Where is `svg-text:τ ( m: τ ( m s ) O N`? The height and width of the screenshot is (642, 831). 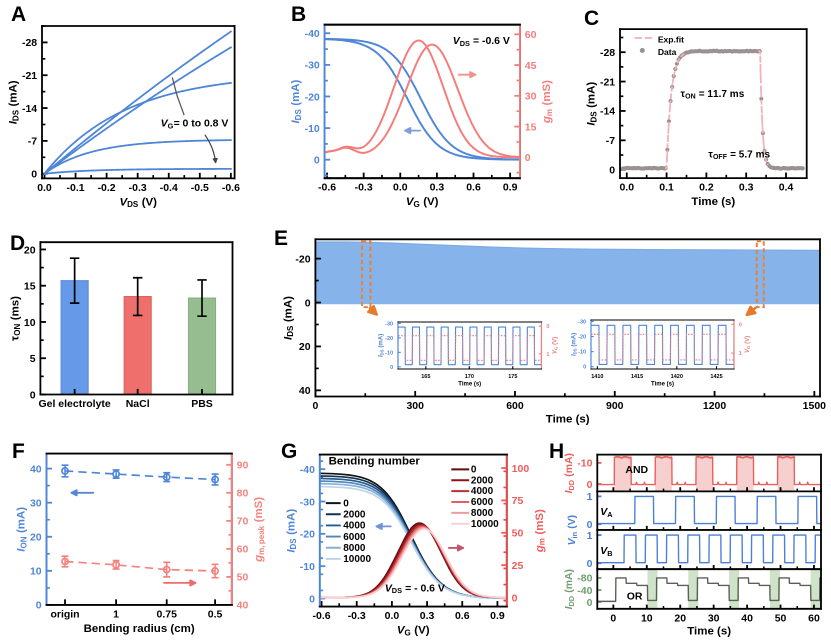 svg-text:τ ( m: τ ( m s ) O N is located at coordinates (12, 315).